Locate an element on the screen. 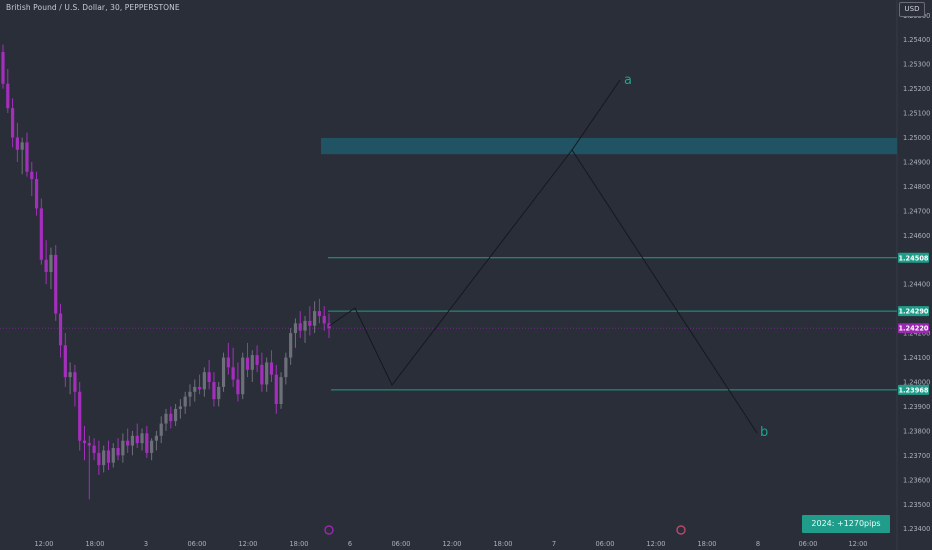  wave-point-label: a is located at coordinates (628, 80).